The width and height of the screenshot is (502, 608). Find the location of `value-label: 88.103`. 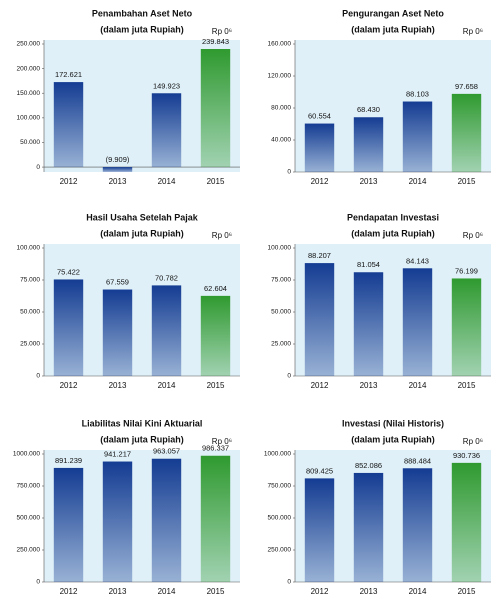

value-label: 88.103 is located at coordinates (417, 94).